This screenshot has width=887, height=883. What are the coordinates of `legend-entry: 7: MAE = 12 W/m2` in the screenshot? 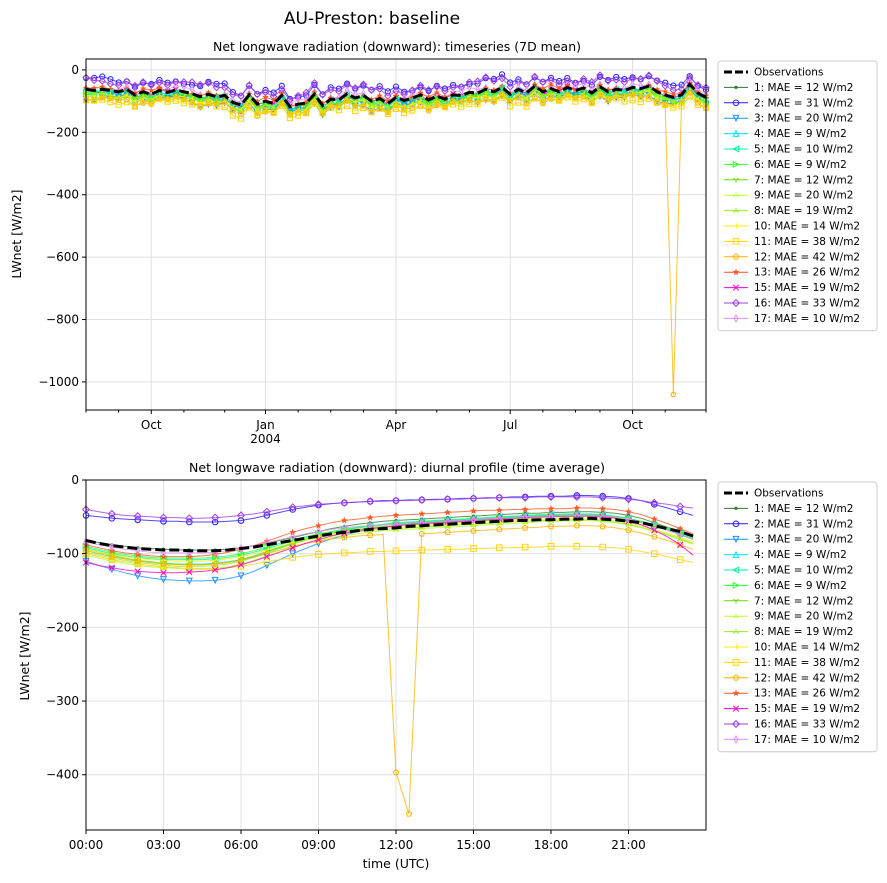 It's located at (788, 601).